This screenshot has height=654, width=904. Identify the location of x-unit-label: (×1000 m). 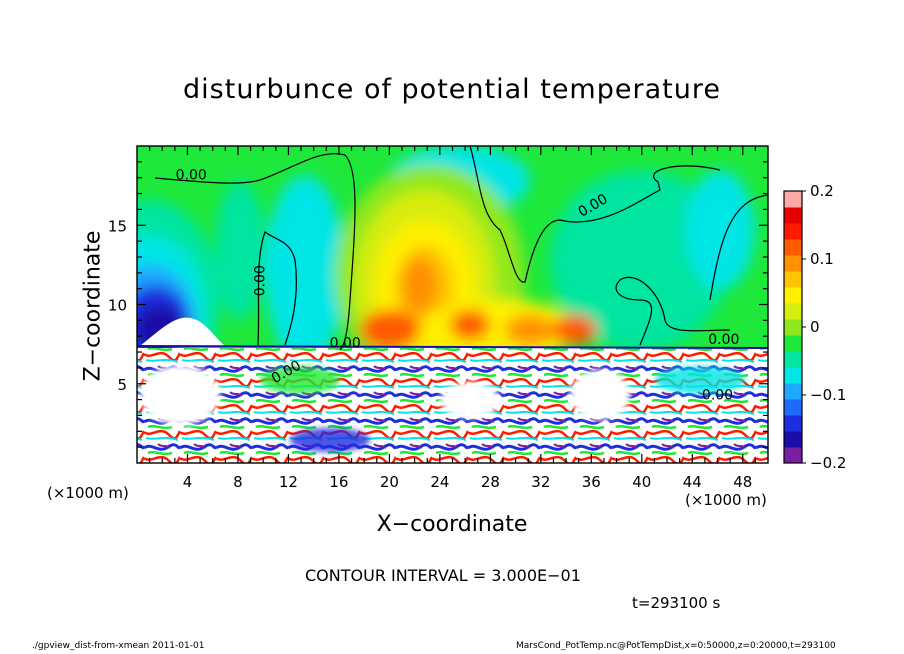
(726, 500).